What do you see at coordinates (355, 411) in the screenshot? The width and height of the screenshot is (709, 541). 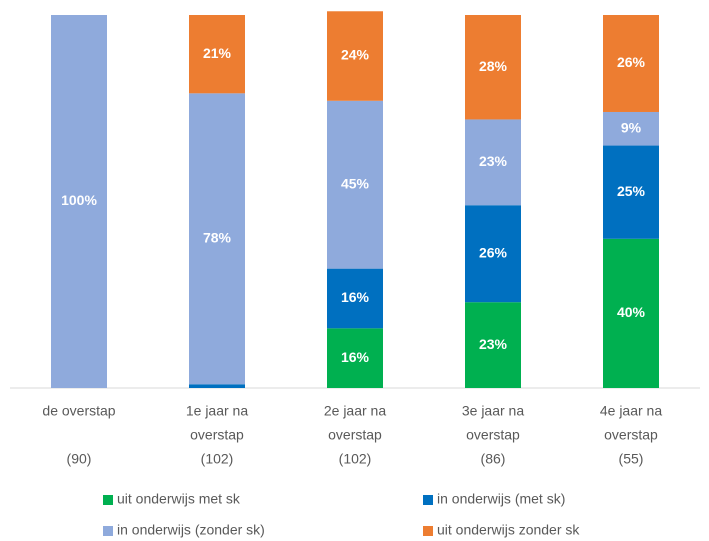 I see `x-tick-label: 2e jaar na` at bounding box center [355, 411].